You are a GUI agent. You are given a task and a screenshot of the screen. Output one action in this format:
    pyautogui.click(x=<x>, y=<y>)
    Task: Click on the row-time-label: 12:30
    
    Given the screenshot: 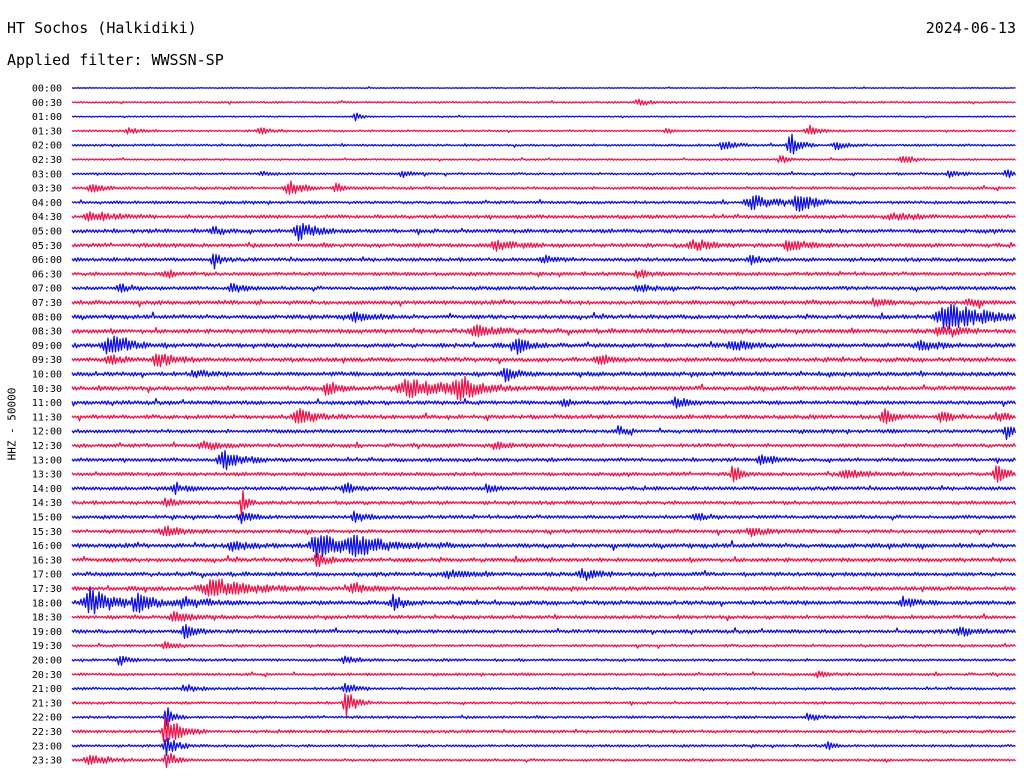 What is the action you would take?
    pyautogui.click(x=47, y=446)
    